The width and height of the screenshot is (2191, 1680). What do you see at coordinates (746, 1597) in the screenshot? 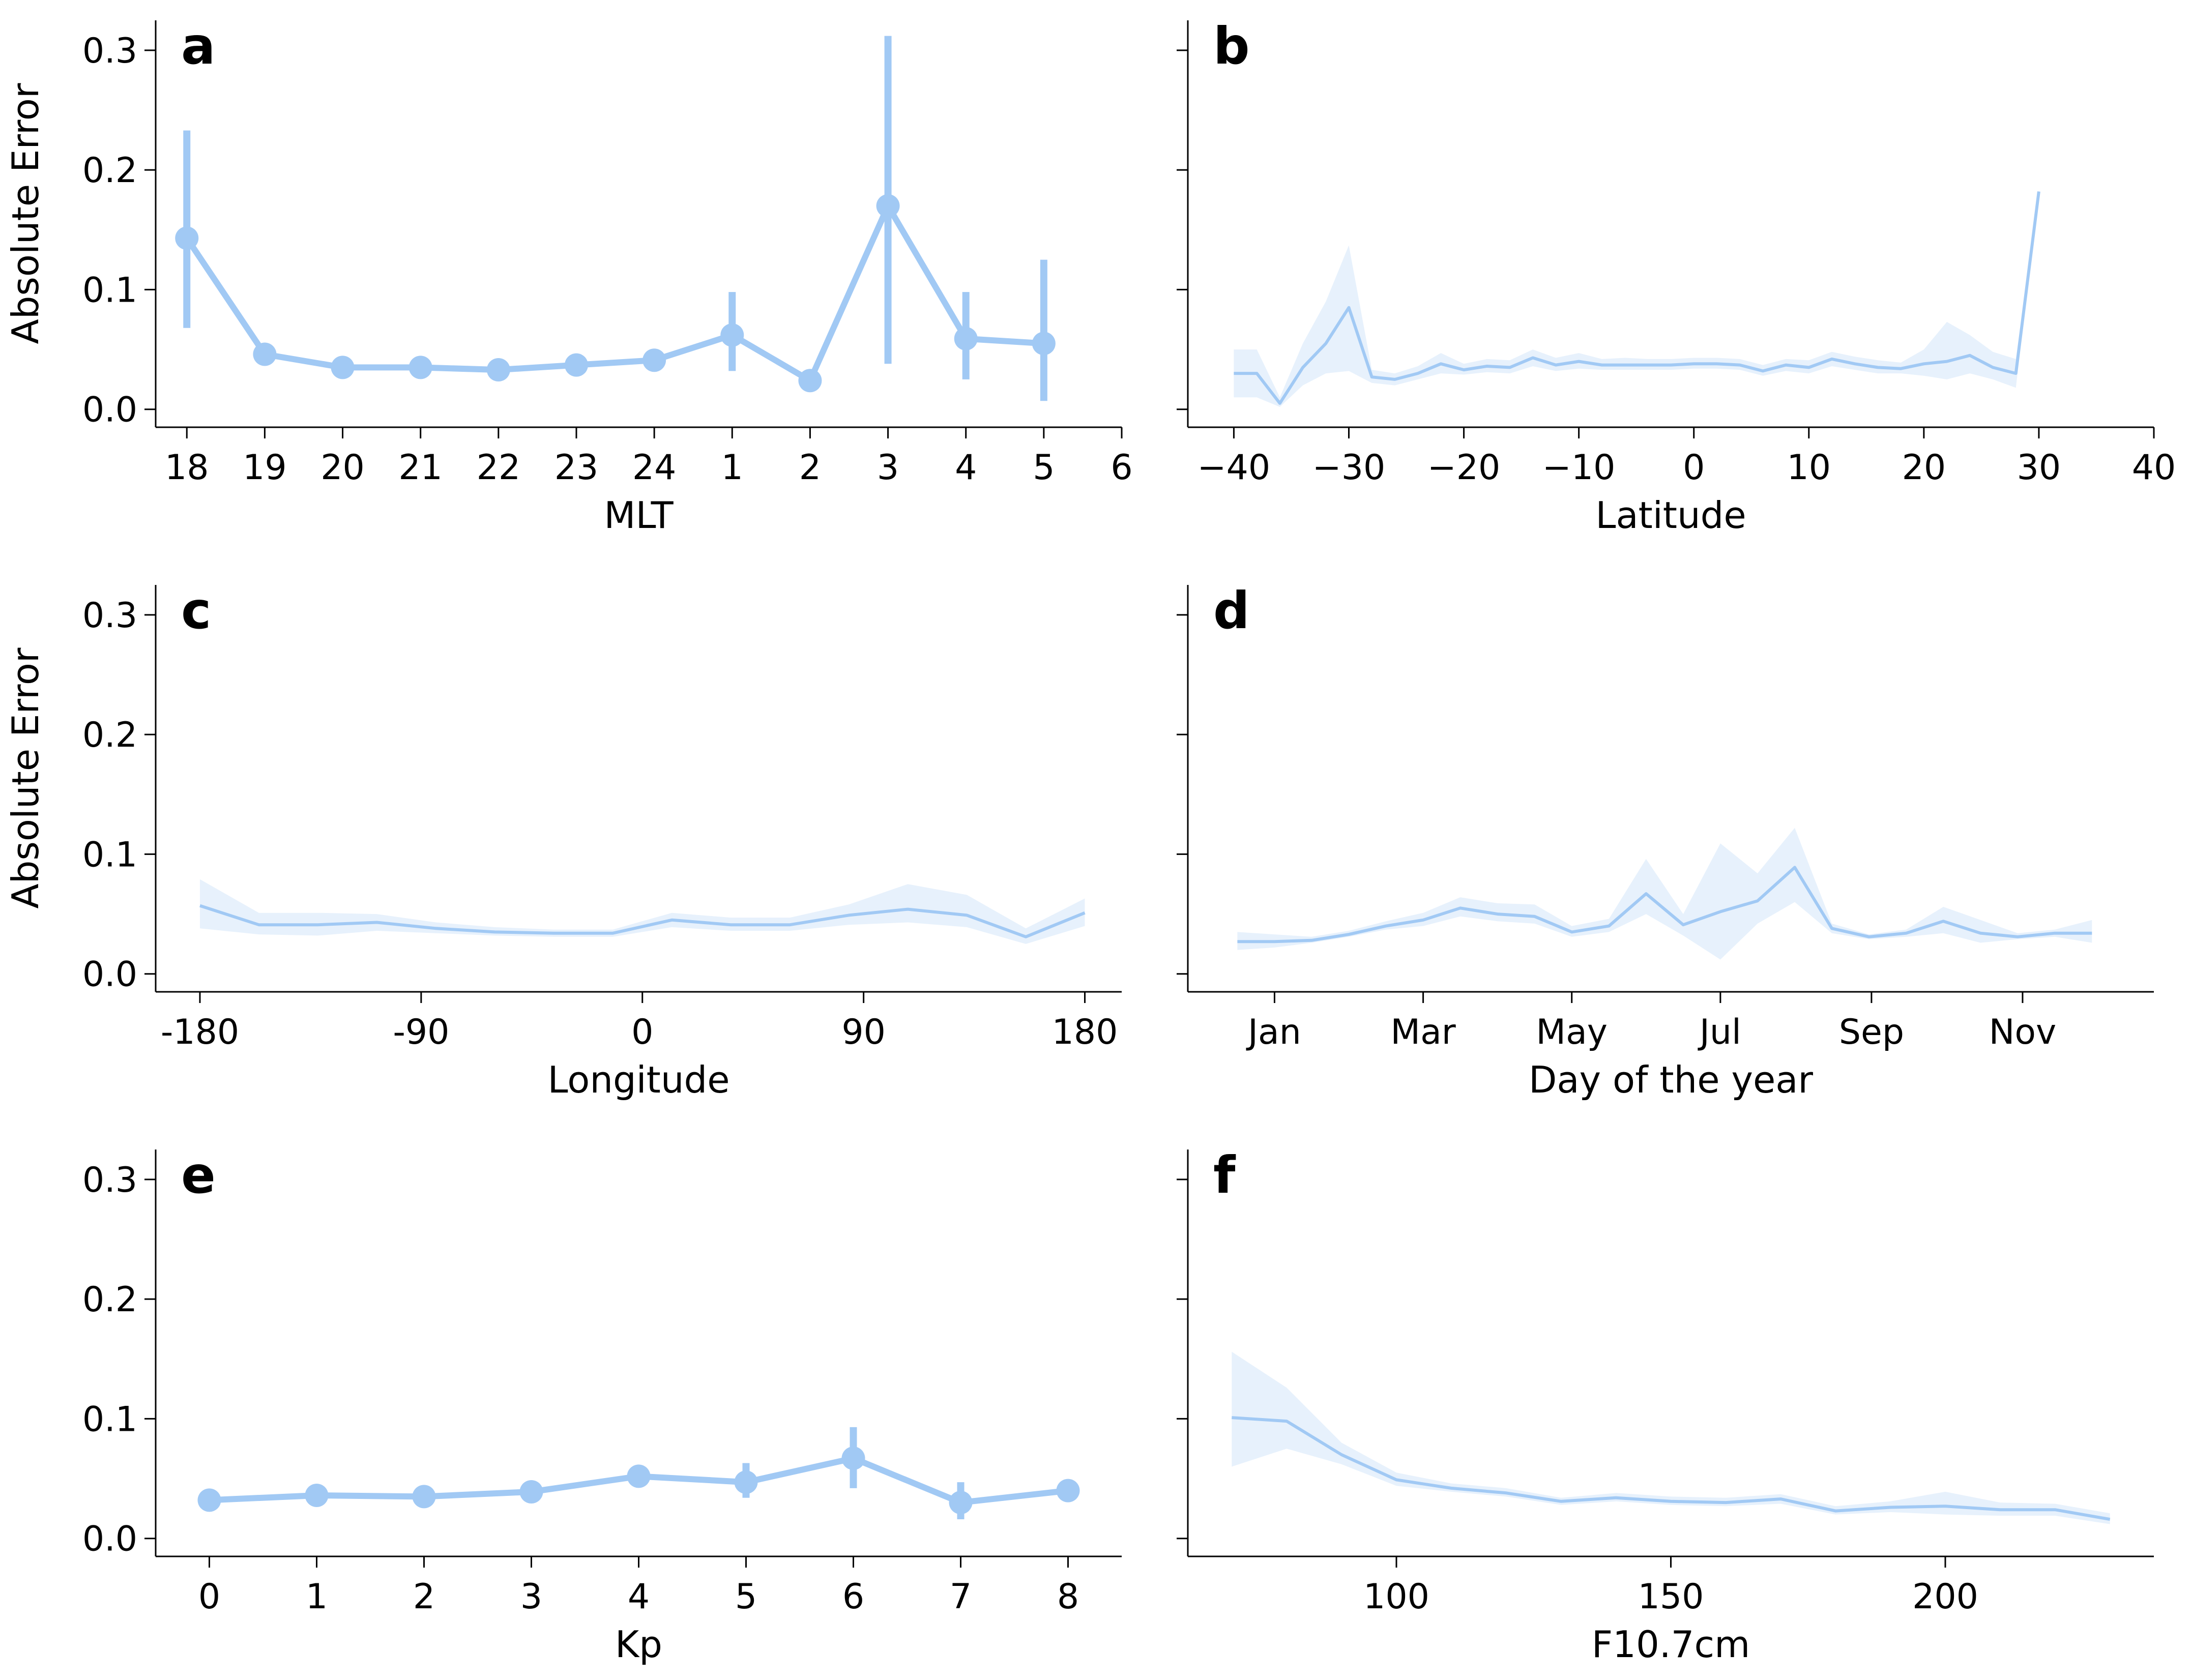
I see `panel-e-x-tick-label: 5` at bounding box center [746, 1597].